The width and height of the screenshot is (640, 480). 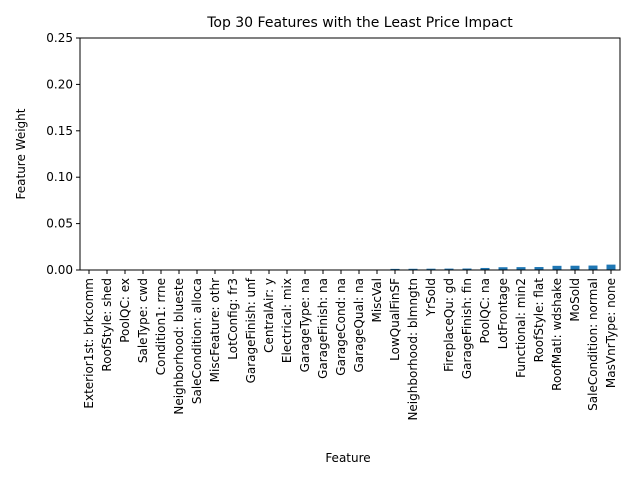 What do you see at coordinates (593, 344) in the screenshot?
I see `x-tick-label: SaleCondition: normal` at bounding box center [593, 344].